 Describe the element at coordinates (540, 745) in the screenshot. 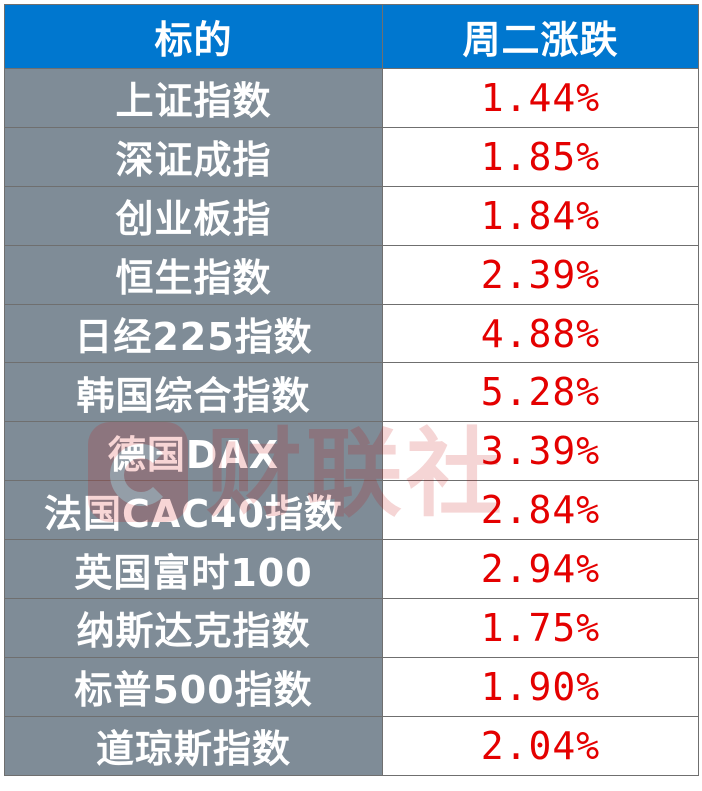

I see `index-change-cell: 2.04%` at that location.